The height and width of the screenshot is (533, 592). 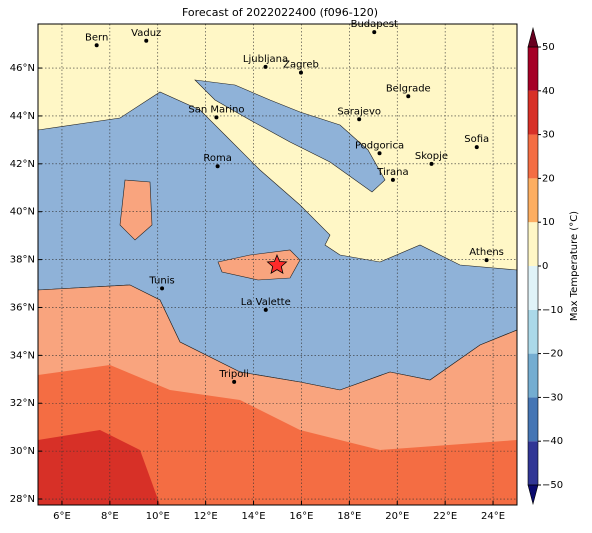 I want to click on hot-band, so click(x=99, y=467).